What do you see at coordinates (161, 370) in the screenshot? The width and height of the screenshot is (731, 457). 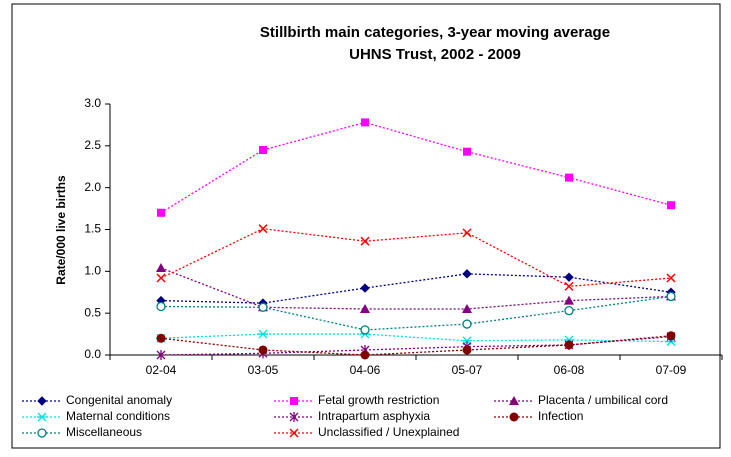 I see `x-tick-label: 02-04` at bounding box center [161, 370].